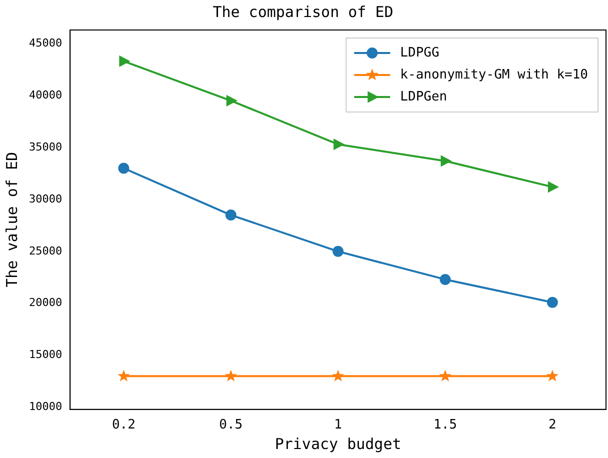 The width and height of the screenshot is (608, 458). Describe the element at coordinates (124, 425) in the screenshot. I see `x-tick-label: 0.2` at that location.